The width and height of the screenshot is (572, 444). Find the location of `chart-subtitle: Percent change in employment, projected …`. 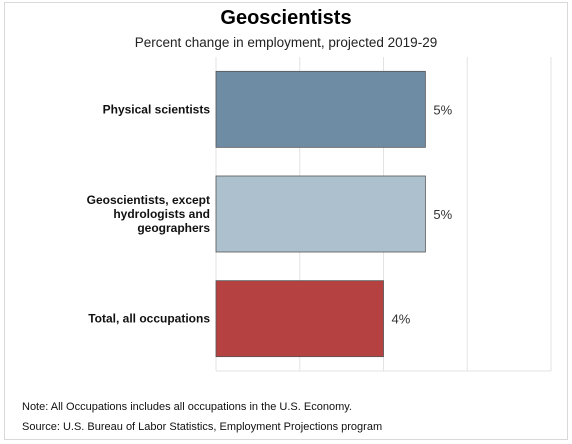

chart-subtitle: Percent change in employment, projected … is located at coordinates (286, 42).